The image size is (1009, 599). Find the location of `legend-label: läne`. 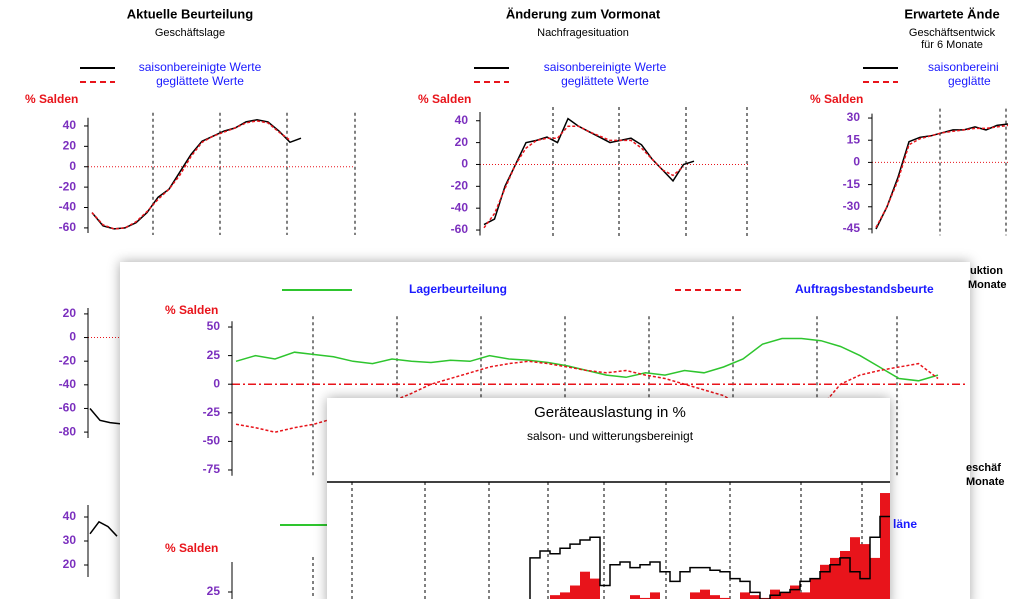

legend-label: läne is located at coordinates (905, 524).